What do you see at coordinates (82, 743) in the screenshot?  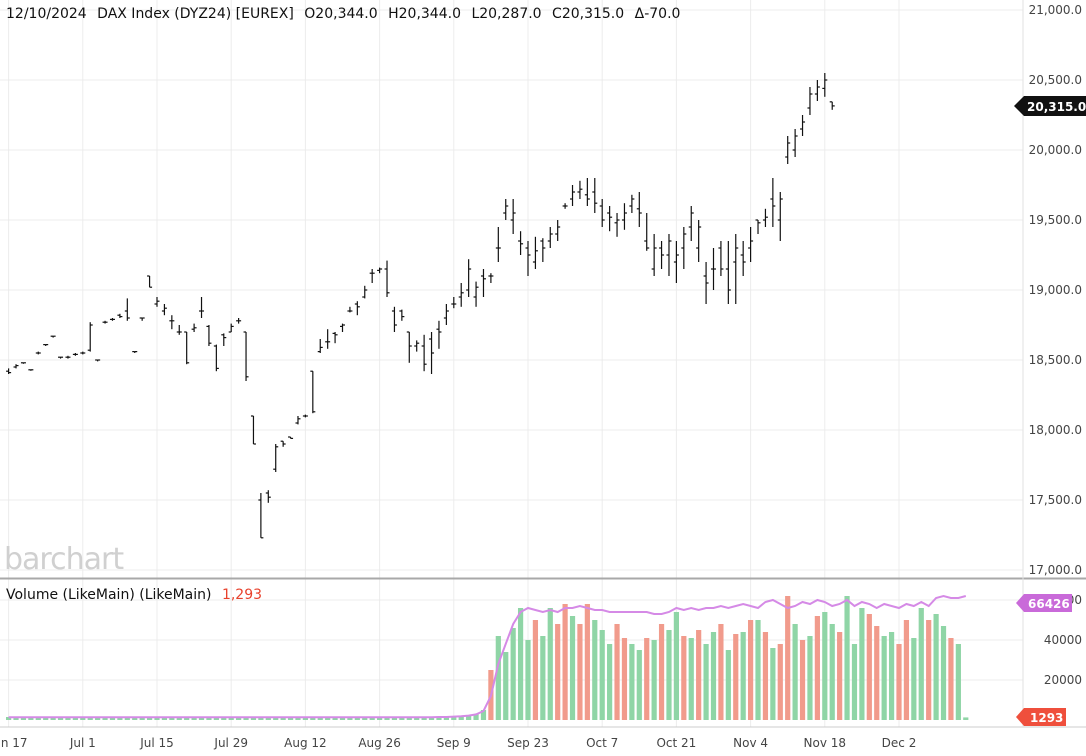 I see `date-tick-label: Jul 1` at bounding box center [82, 743].